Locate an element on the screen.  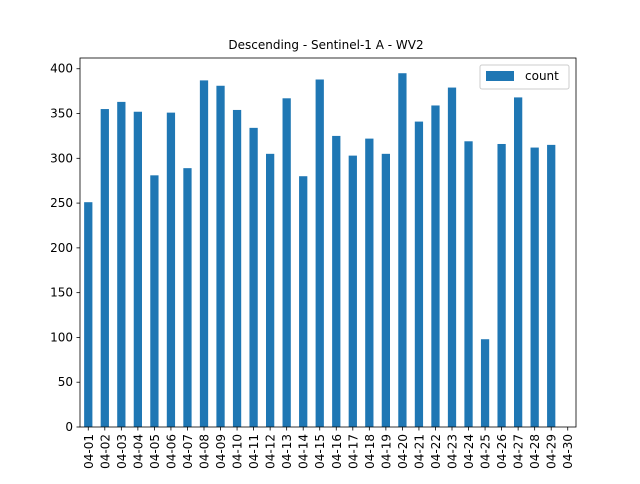
x-tick-label: 04-13 is located at coordinates (287, 451).